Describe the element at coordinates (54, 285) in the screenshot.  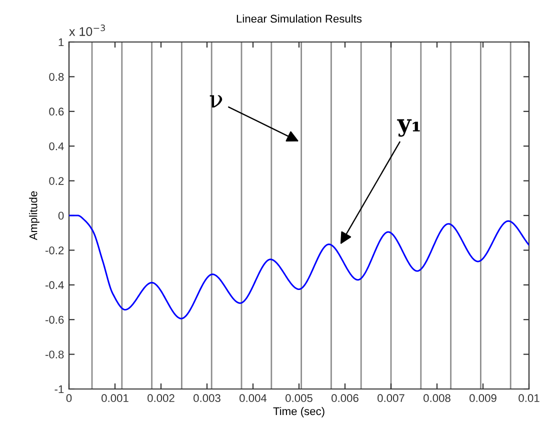
I see `y-tick-label: -0.4` at that location.